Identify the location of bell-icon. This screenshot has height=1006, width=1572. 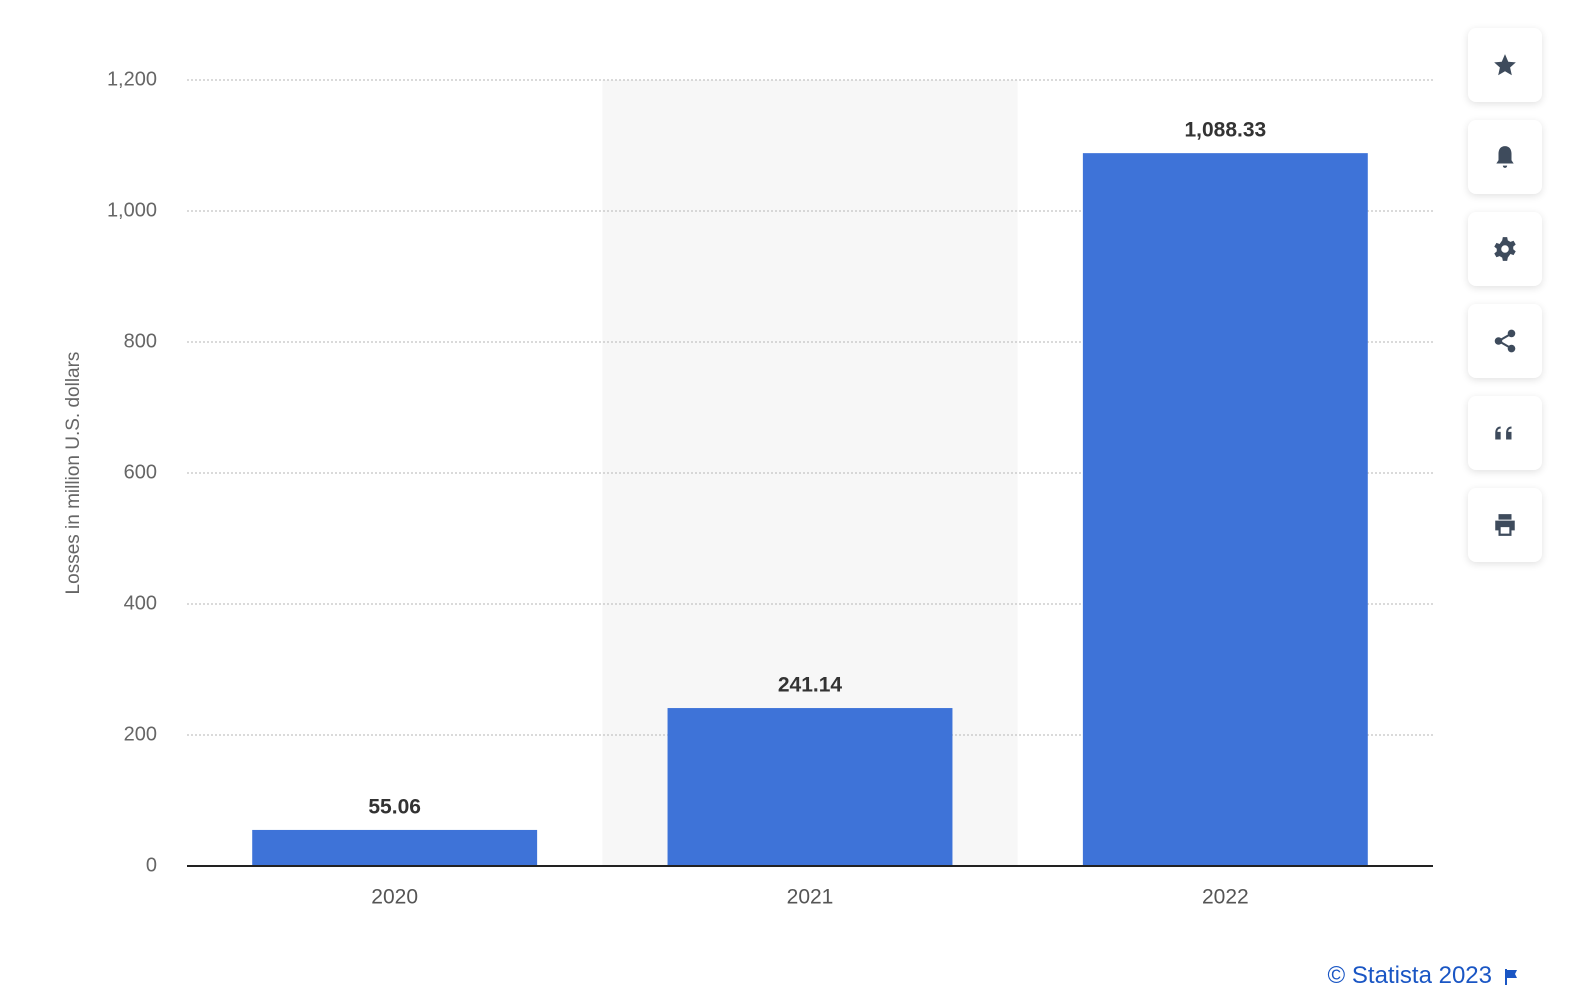
(1505, 157).